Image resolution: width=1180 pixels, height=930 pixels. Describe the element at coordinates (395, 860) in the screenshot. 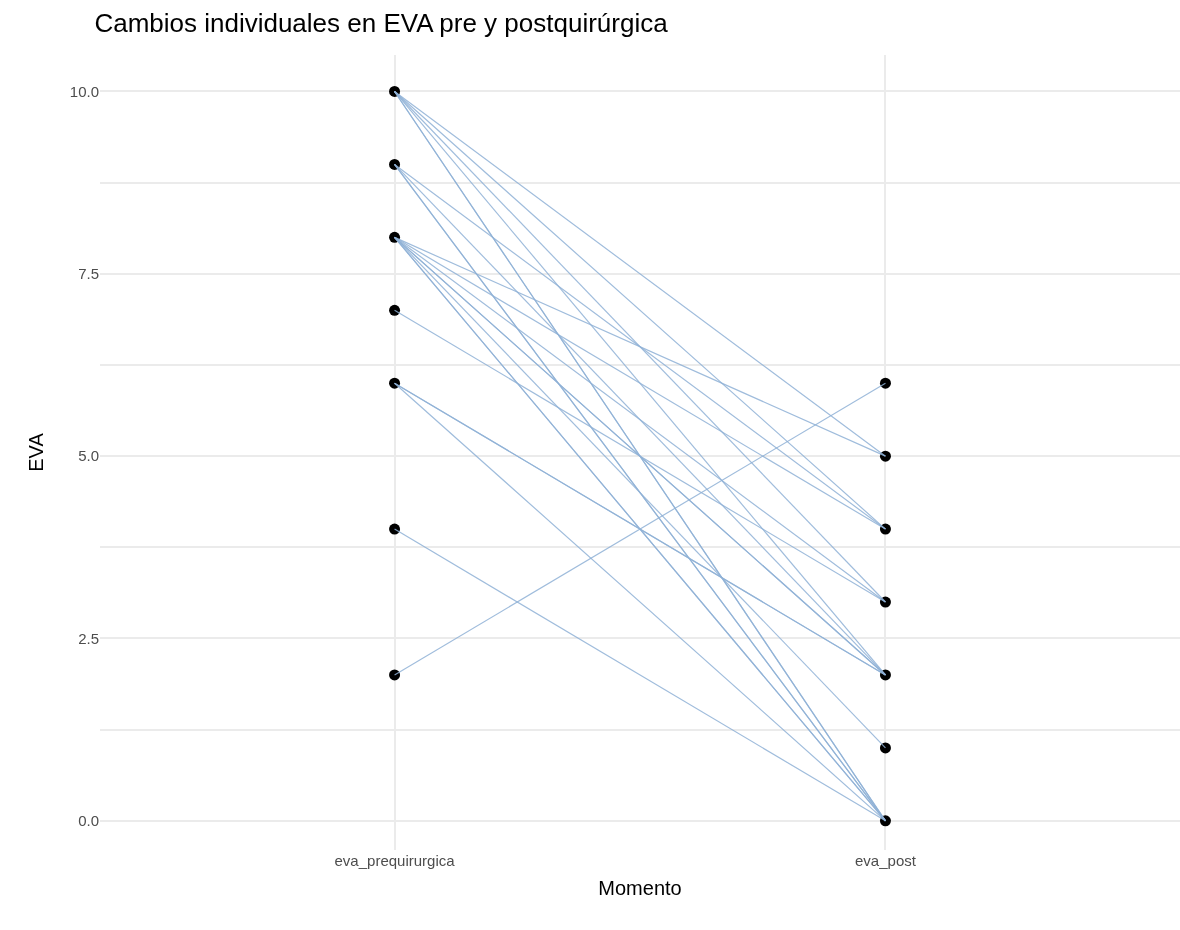

I see `x-tick-label: eva_prequirurgica` at that location.